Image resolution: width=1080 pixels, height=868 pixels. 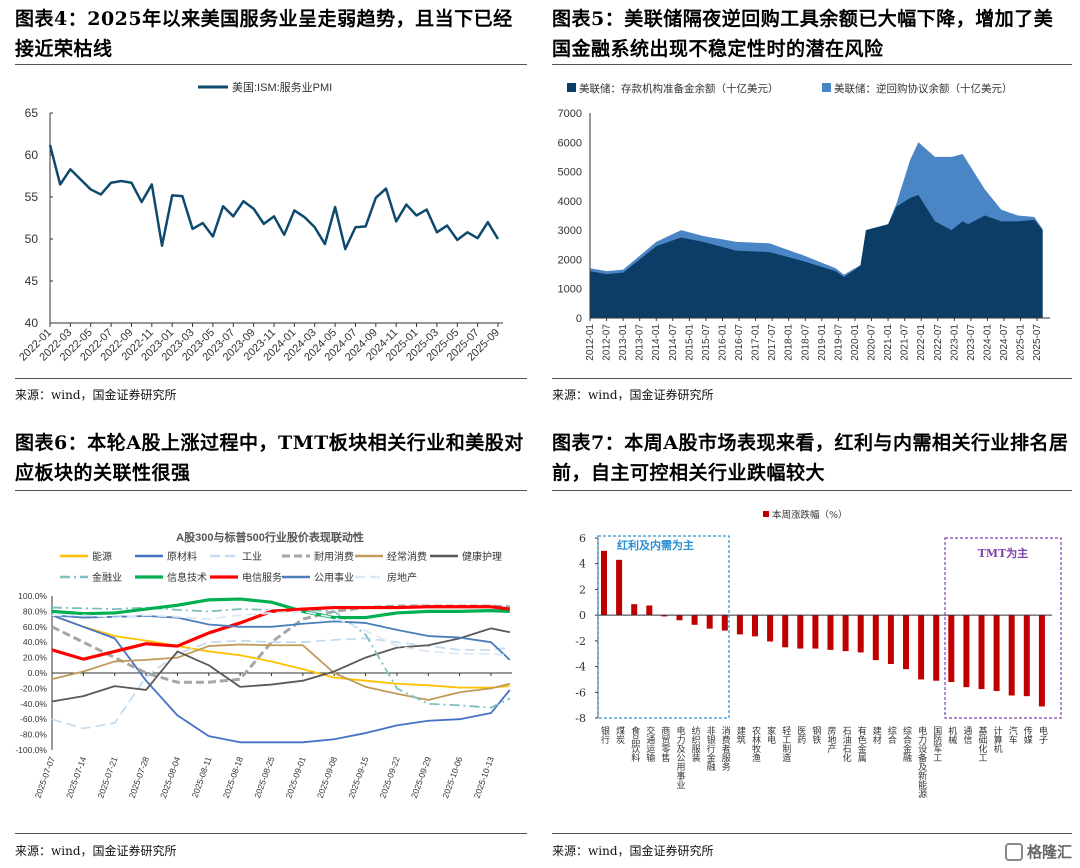 I want to click on bar-家电, so click(x=770, y=628).